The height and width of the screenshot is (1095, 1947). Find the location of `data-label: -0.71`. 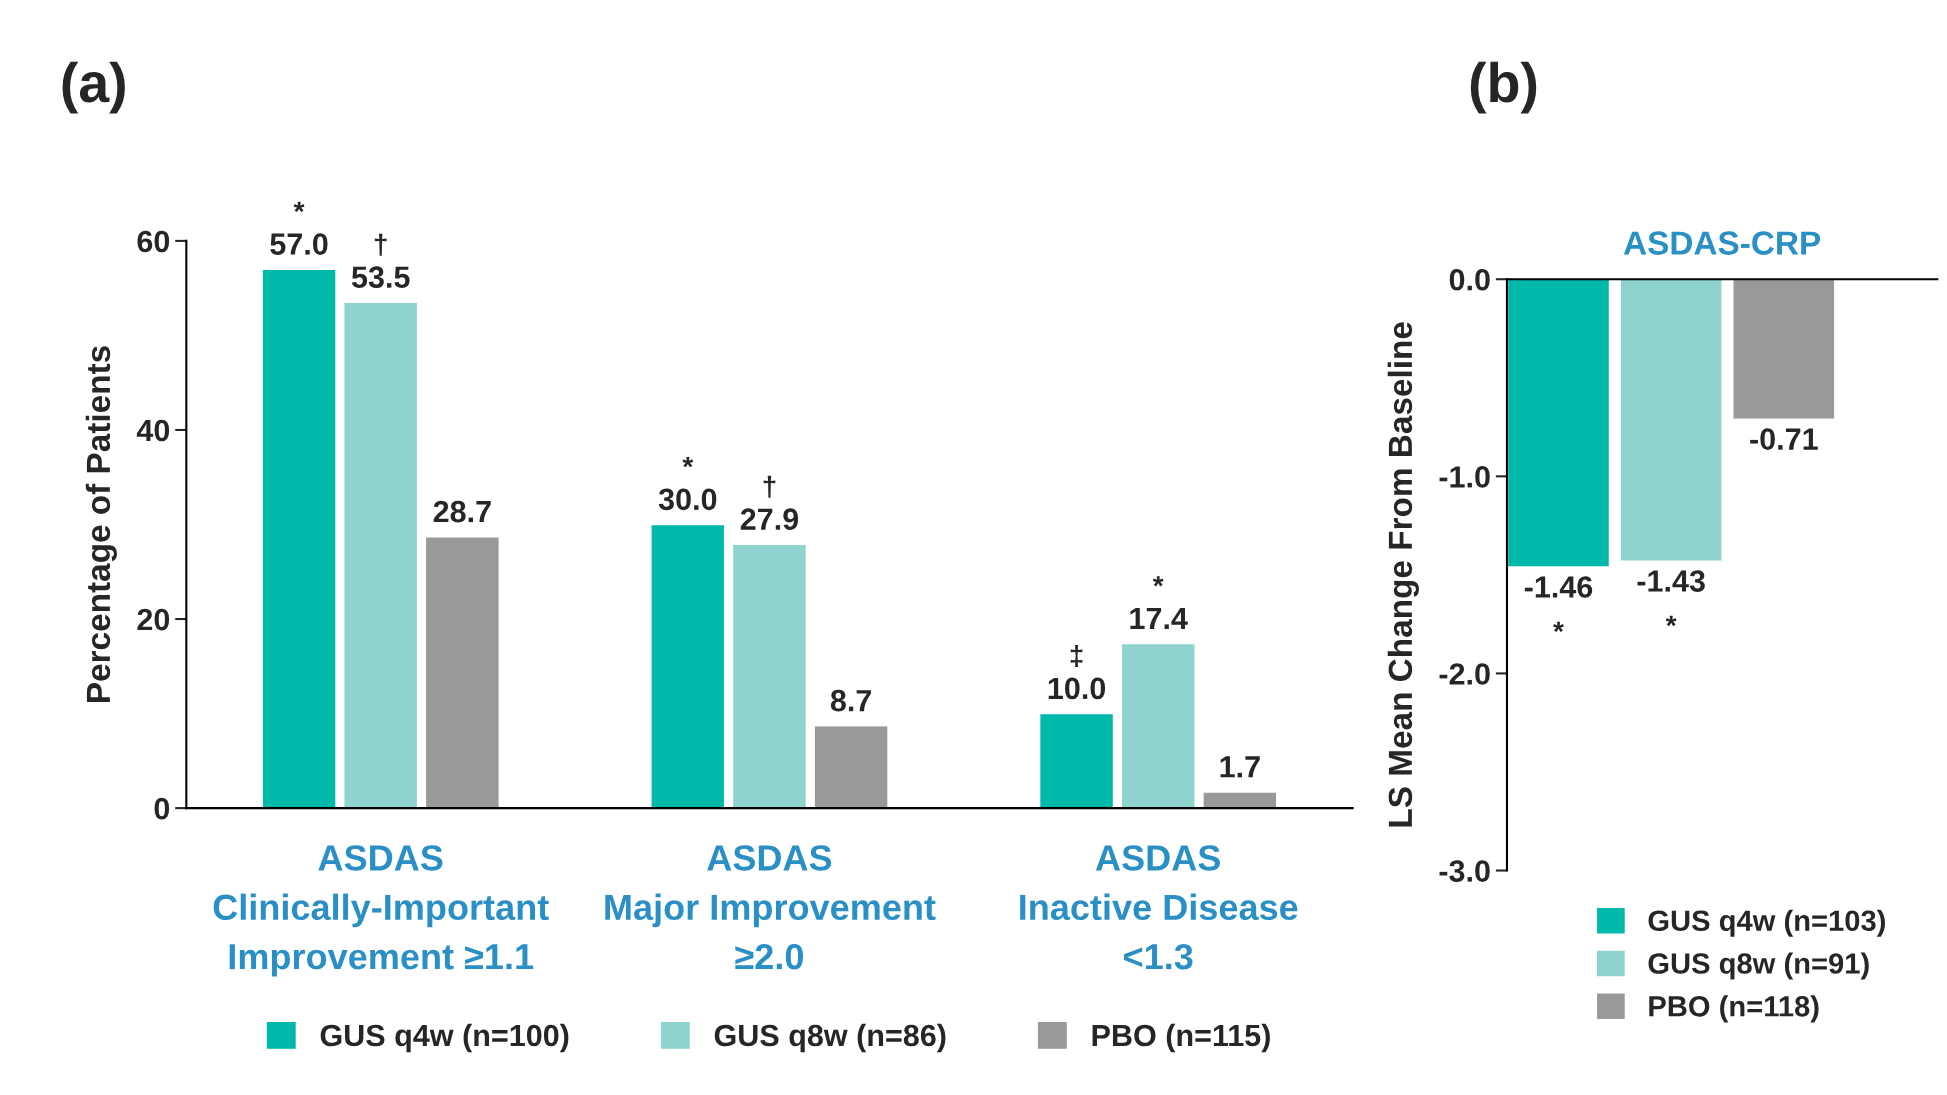

data-label: -0.71 is located at coordinates (1784, 439).